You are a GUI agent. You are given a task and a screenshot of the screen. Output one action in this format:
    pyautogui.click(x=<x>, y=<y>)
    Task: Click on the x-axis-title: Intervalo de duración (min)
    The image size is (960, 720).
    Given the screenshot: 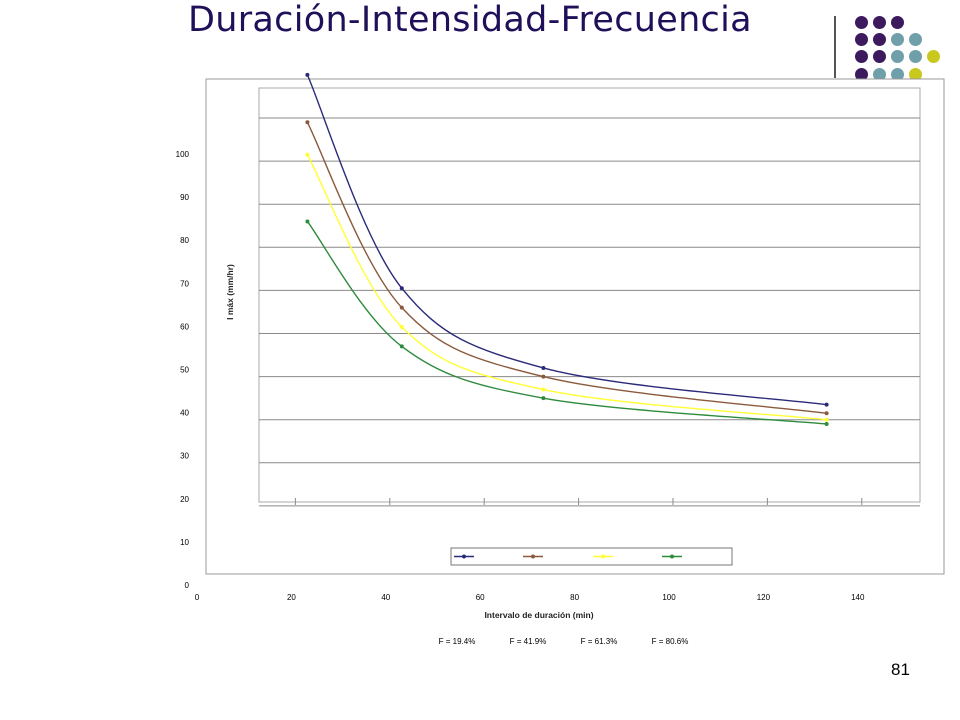 What is the action you would take?
    pyautogui.click(x=538, y=615)
    